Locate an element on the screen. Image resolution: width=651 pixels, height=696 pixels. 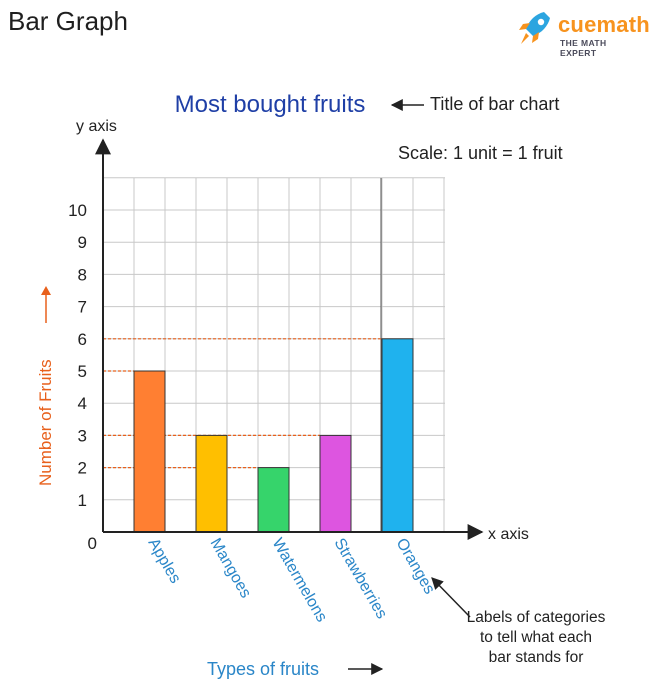
brand-name: cuemath is located at coordinates (604, 24).